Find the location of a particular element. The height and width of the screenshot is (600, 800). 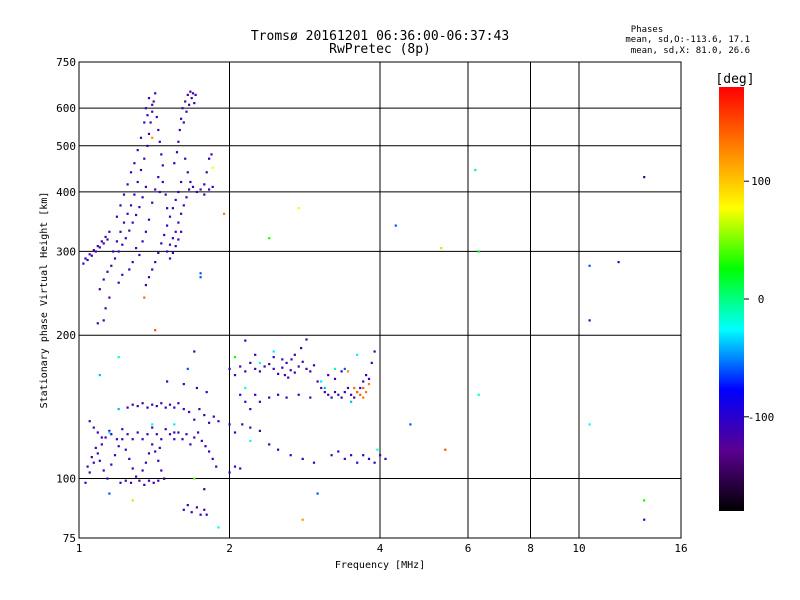

x-tick-label: 6 is located at coordinates (468, 548).